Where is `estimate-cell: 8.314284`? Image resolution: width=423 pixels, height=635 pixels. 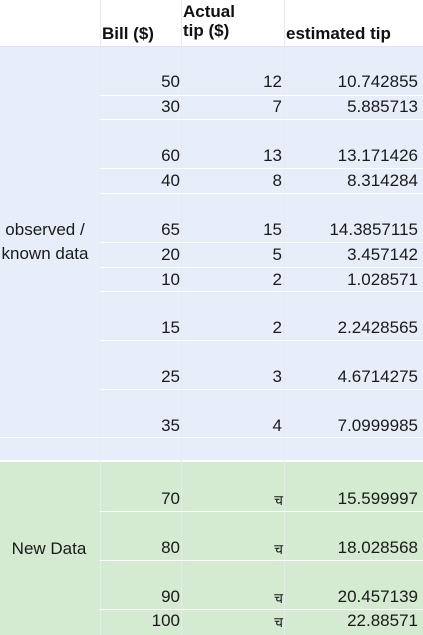 estimate-cell: 8.314284 is located at coordinates (382, 180).